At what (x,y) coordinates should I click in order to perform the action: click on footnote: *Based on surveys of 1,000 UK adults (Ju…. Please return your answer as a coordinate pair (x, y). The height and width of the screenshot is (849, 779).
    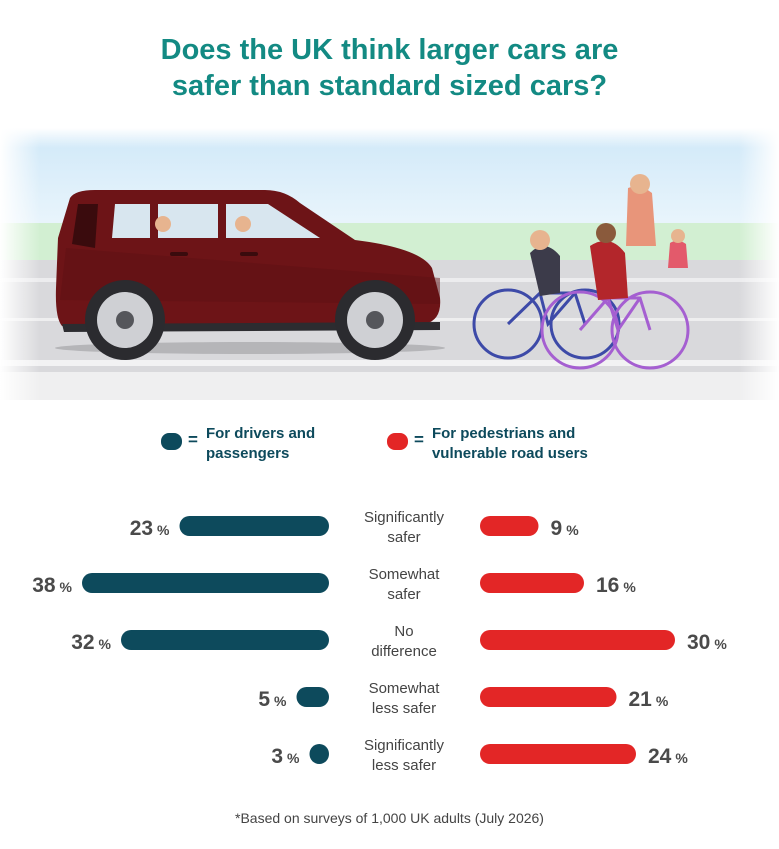
    Looking at the image, I should click on (389, 818).